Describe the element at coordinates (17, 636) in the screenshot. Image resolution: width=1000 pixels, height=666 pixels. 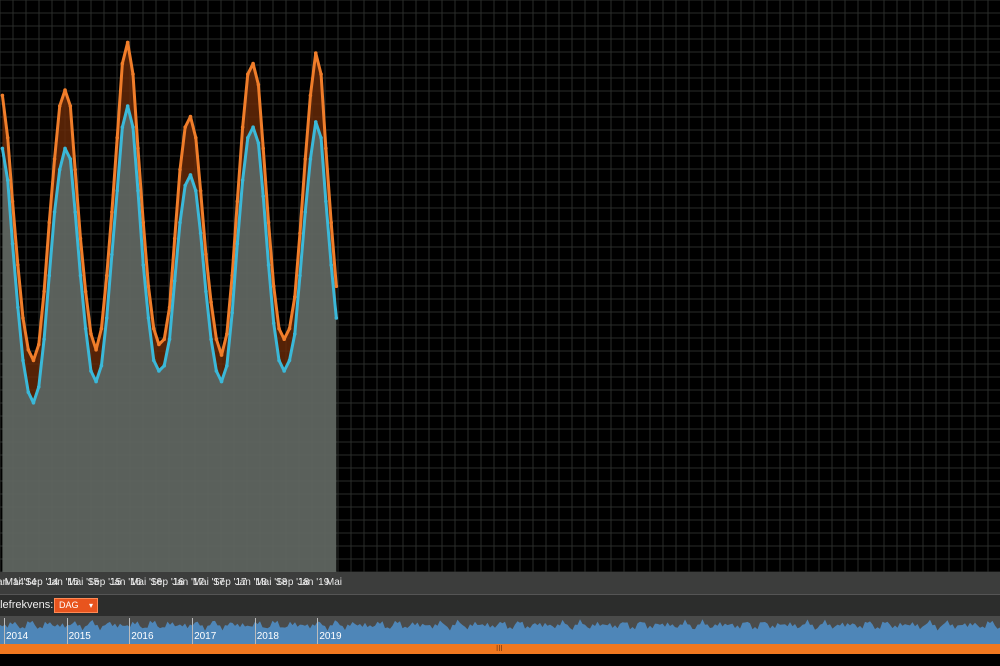
I see `navigator-year-label: 2014` at that location.